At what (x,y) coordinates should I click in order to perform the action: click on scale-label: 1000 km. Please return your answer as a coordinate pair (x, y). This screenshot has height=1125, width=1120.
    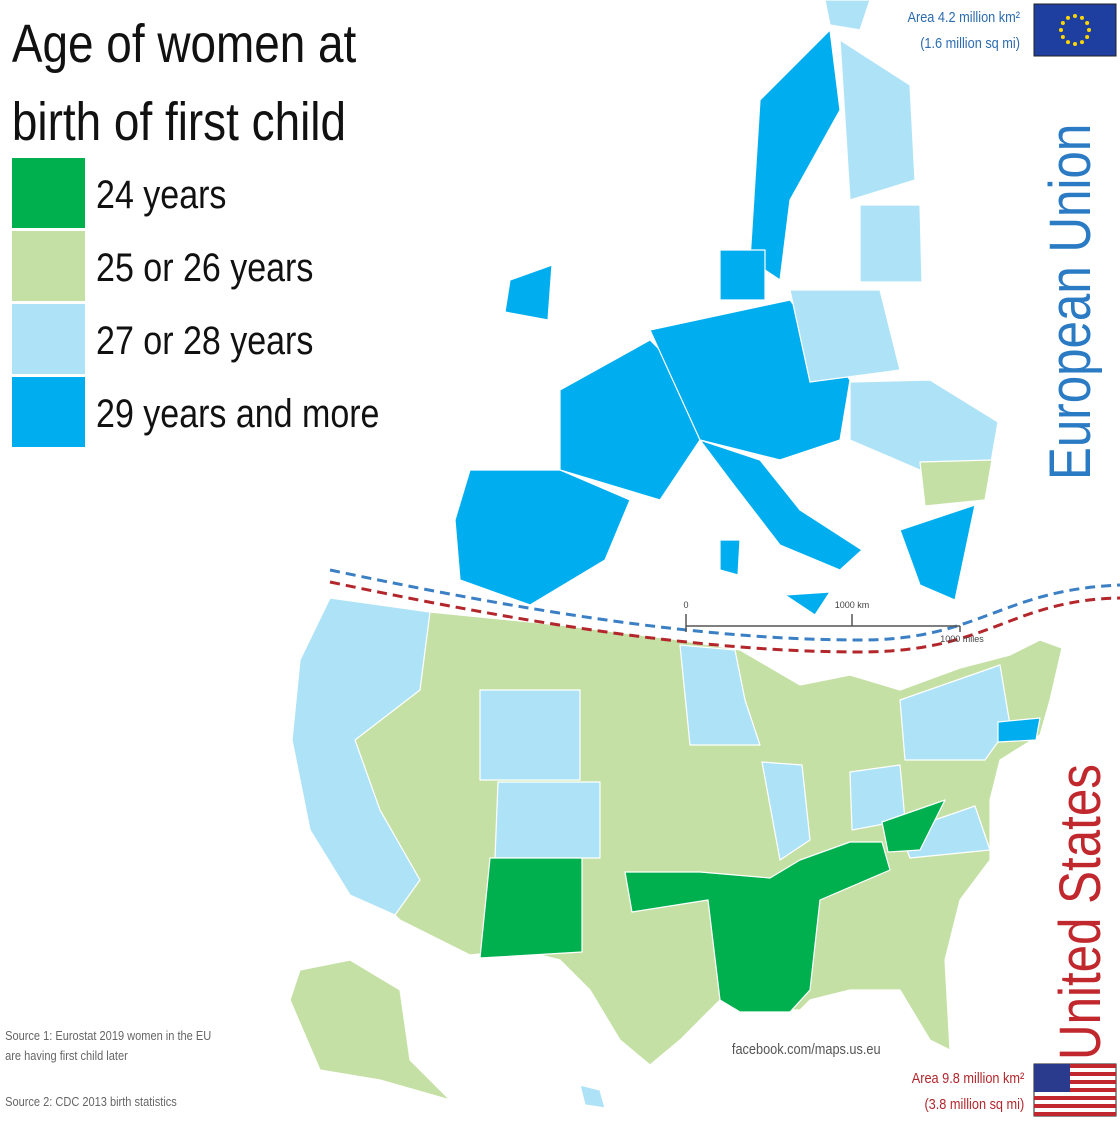
    Looking at the image, I should click on (852, 605).